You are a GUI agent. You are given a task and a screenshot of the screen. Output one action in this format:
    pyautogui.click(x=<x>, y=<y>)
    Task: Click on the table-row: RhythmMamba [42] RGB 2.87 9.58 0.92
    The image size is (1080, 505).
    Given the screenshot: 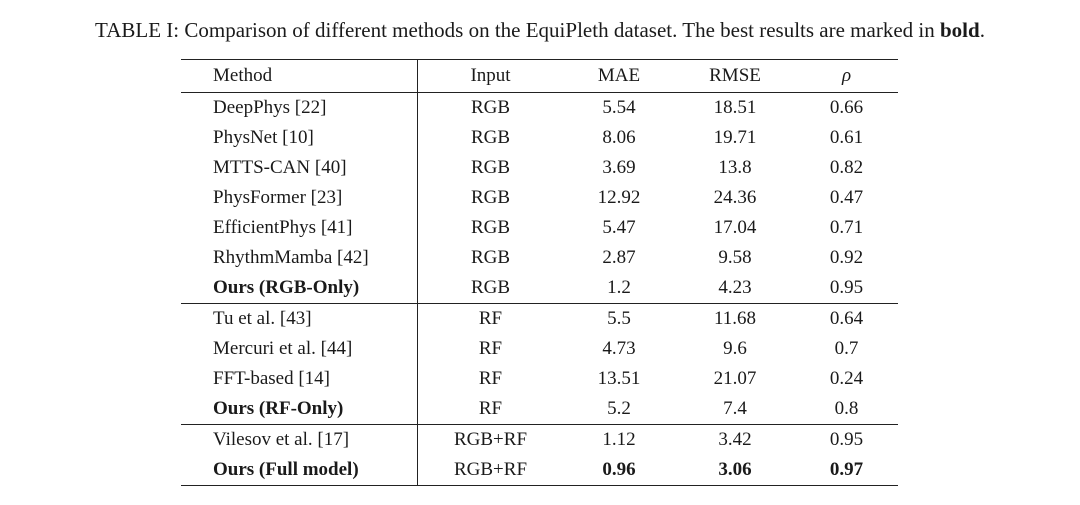 What is the action you would take?
    pyautogui.click(x=539, y=258)
    